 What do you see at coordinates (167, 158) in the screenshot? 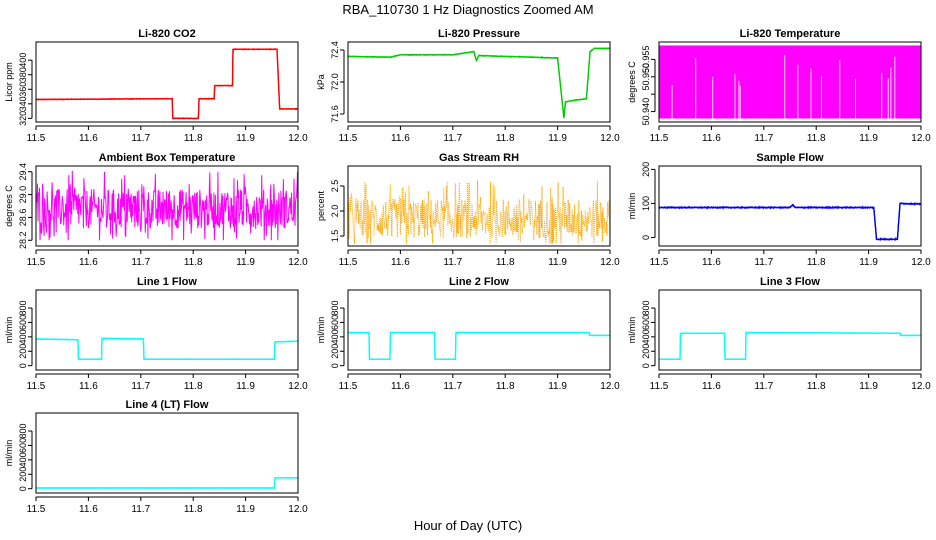
I see `chart-title: Ambient Box Temperature` at bounding box center [167, 158].